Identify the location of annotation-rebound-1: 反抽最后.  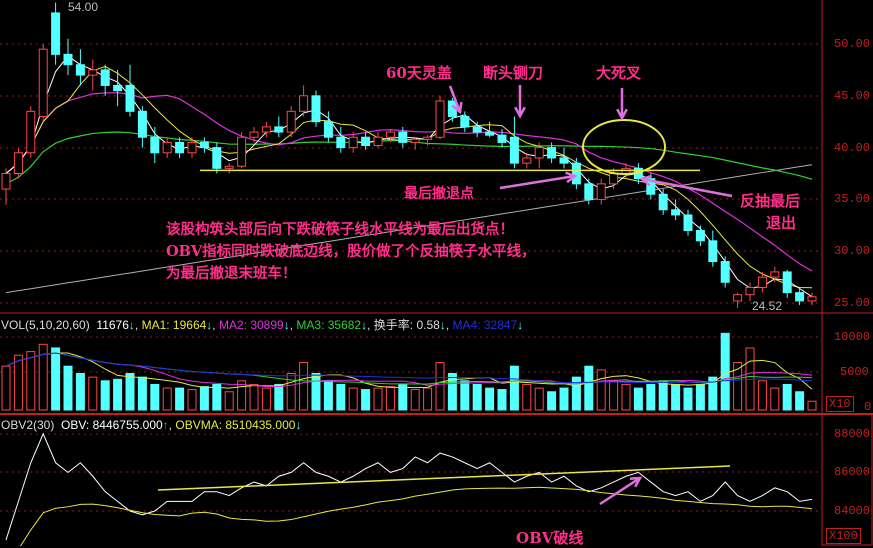
(770, 201).